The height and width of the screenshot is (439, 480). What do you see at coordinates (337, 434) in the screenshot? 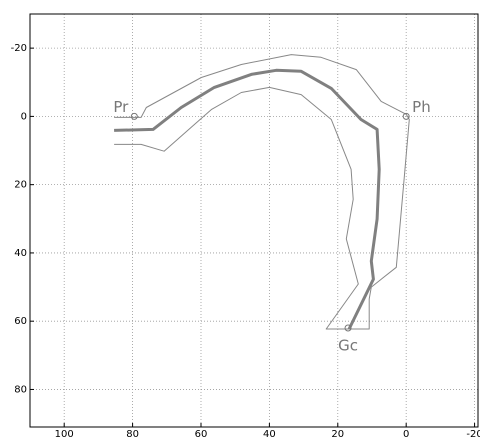
I see `x-tick-label: 20` at bounding box center [337, 434].